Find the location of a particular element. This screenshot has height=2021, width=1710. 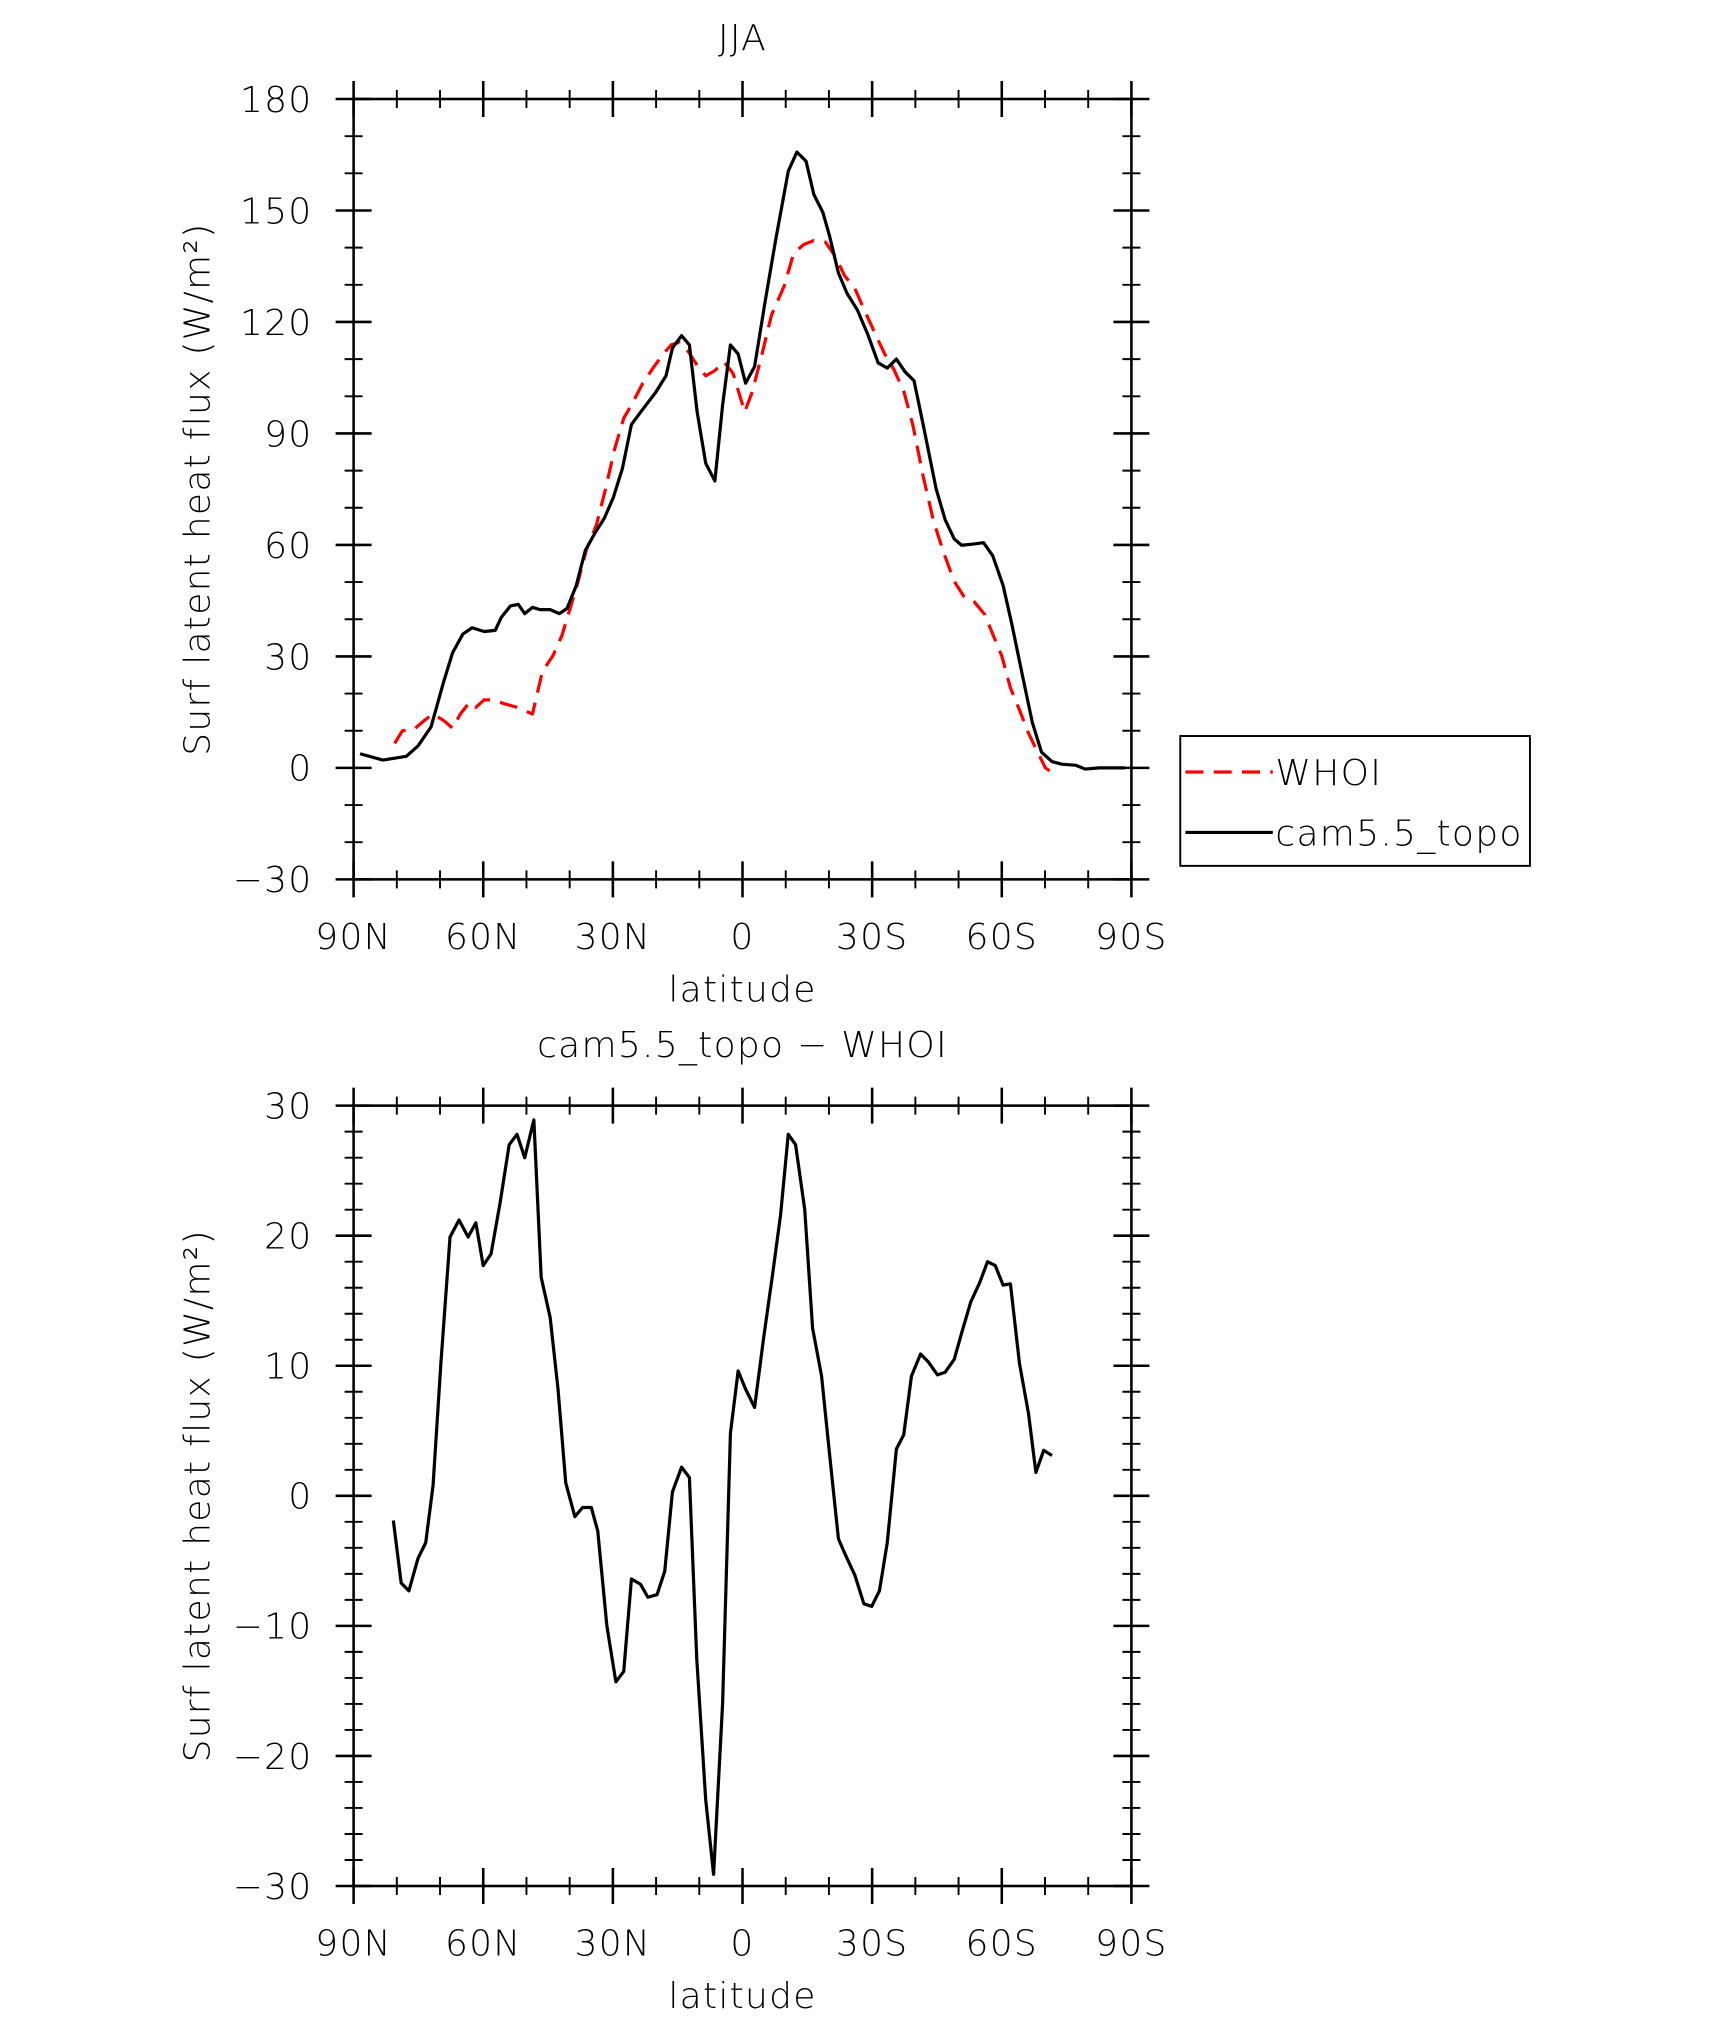

chart-title: cam5.5_topo − WHOI is located at coordinates (742, 1045).